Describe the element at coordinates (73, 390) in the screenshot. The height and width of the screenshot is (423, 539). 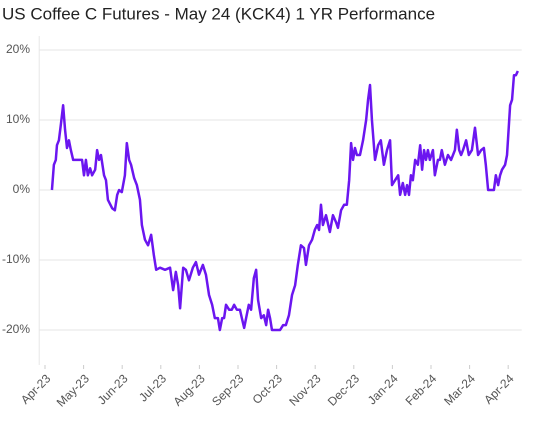
I see `x-tick-label: May-23` at that location.